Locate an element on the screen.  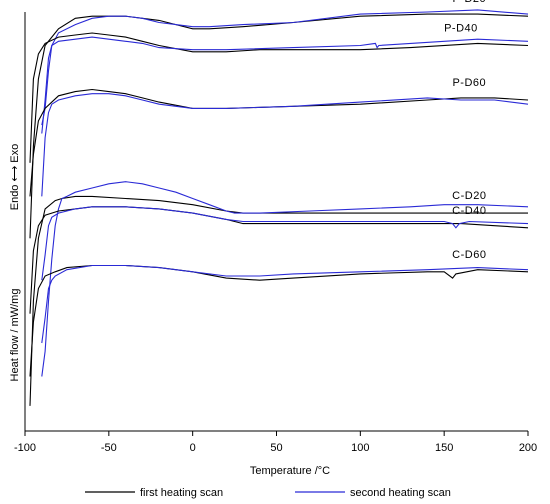
curve-label-c-d40: C-D40 is located at coordinates (469, 211).